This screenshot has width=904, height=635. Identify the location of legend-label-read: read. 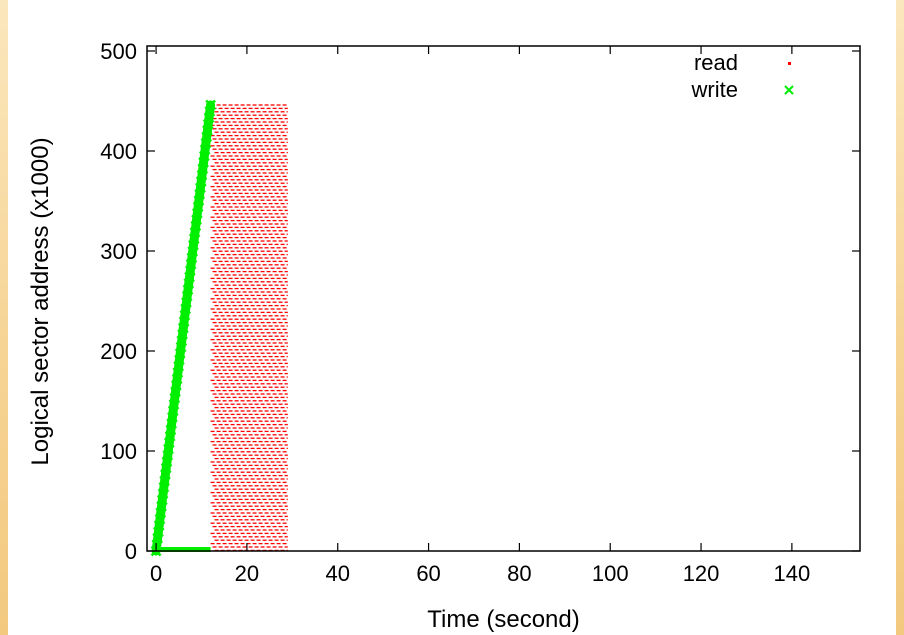
(716, 62).